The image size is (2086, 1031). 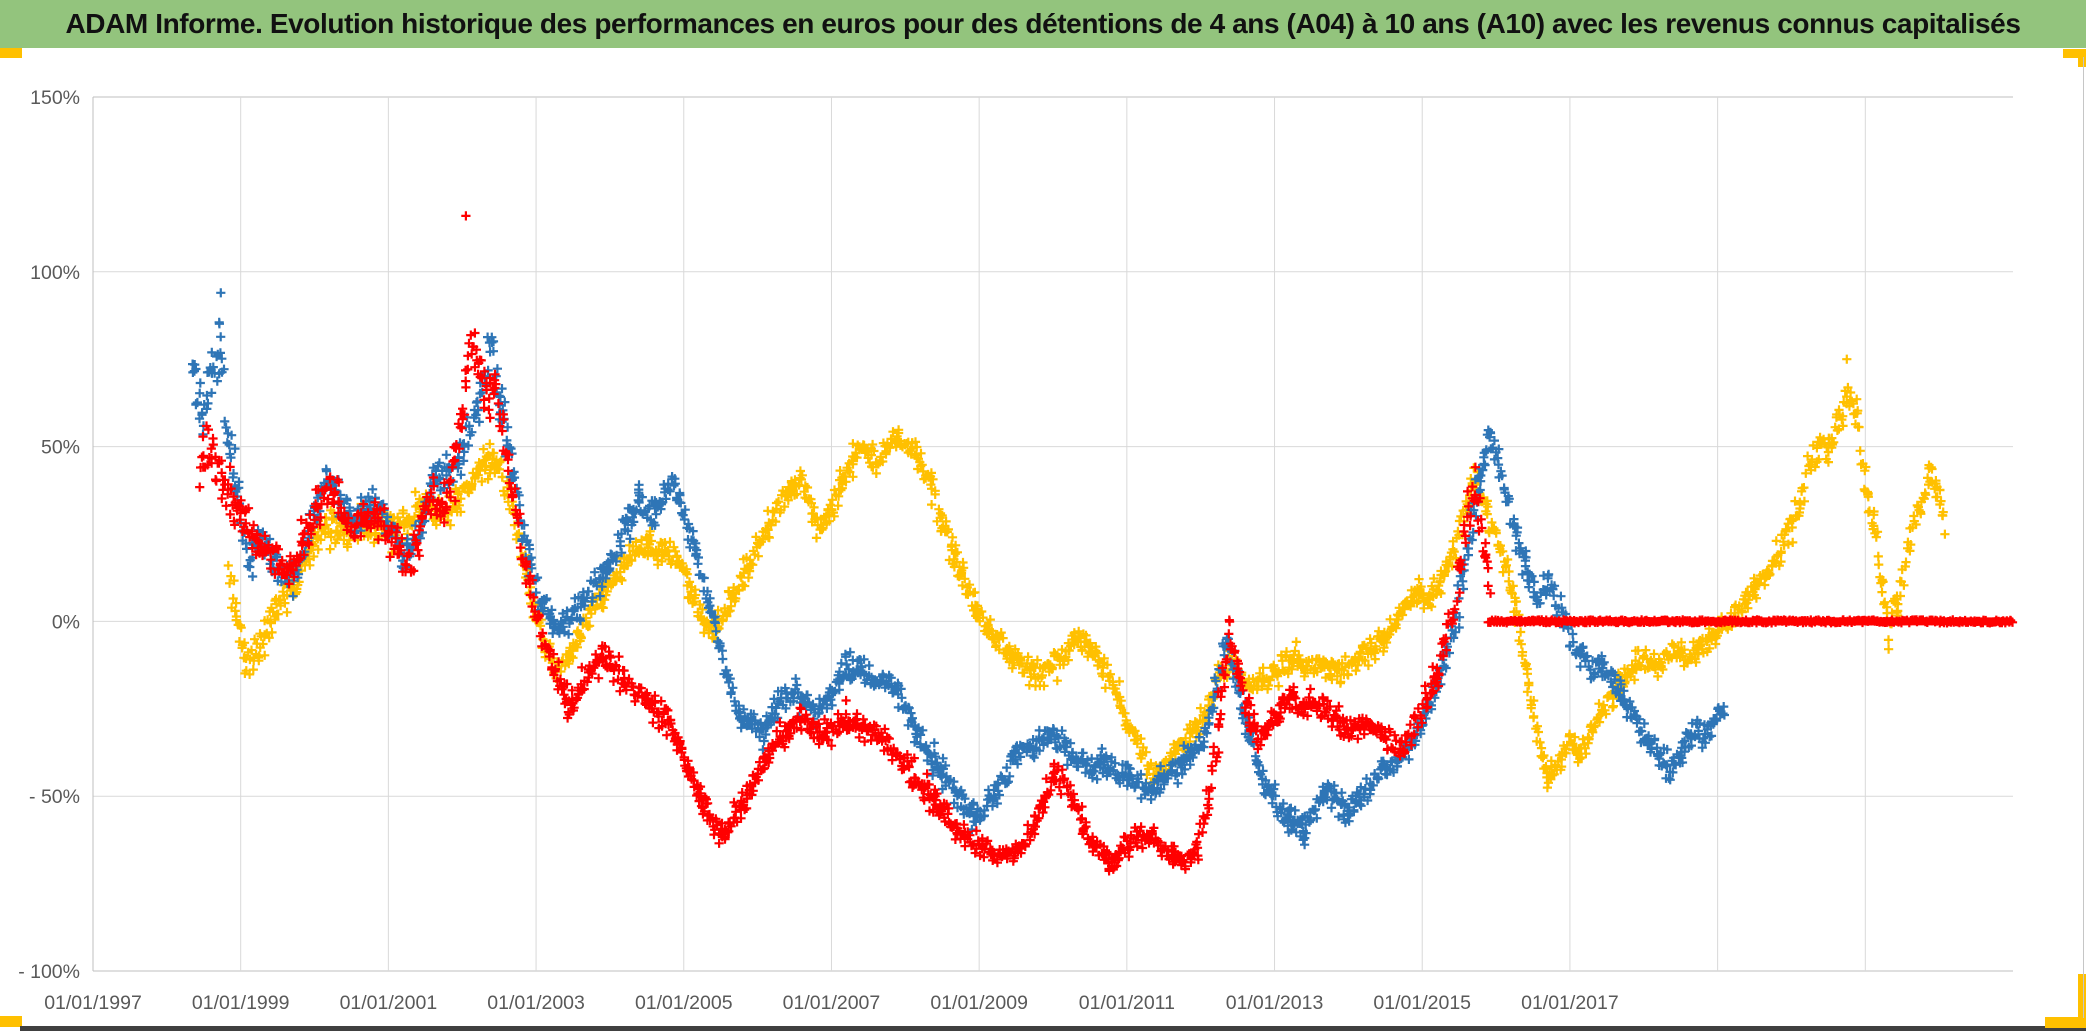 What do you see at coordinates (1570, 1003) in the screenshot?
I see `x-axis-tick-label: 01/01/2017` at bounding box center [1570, 1003].